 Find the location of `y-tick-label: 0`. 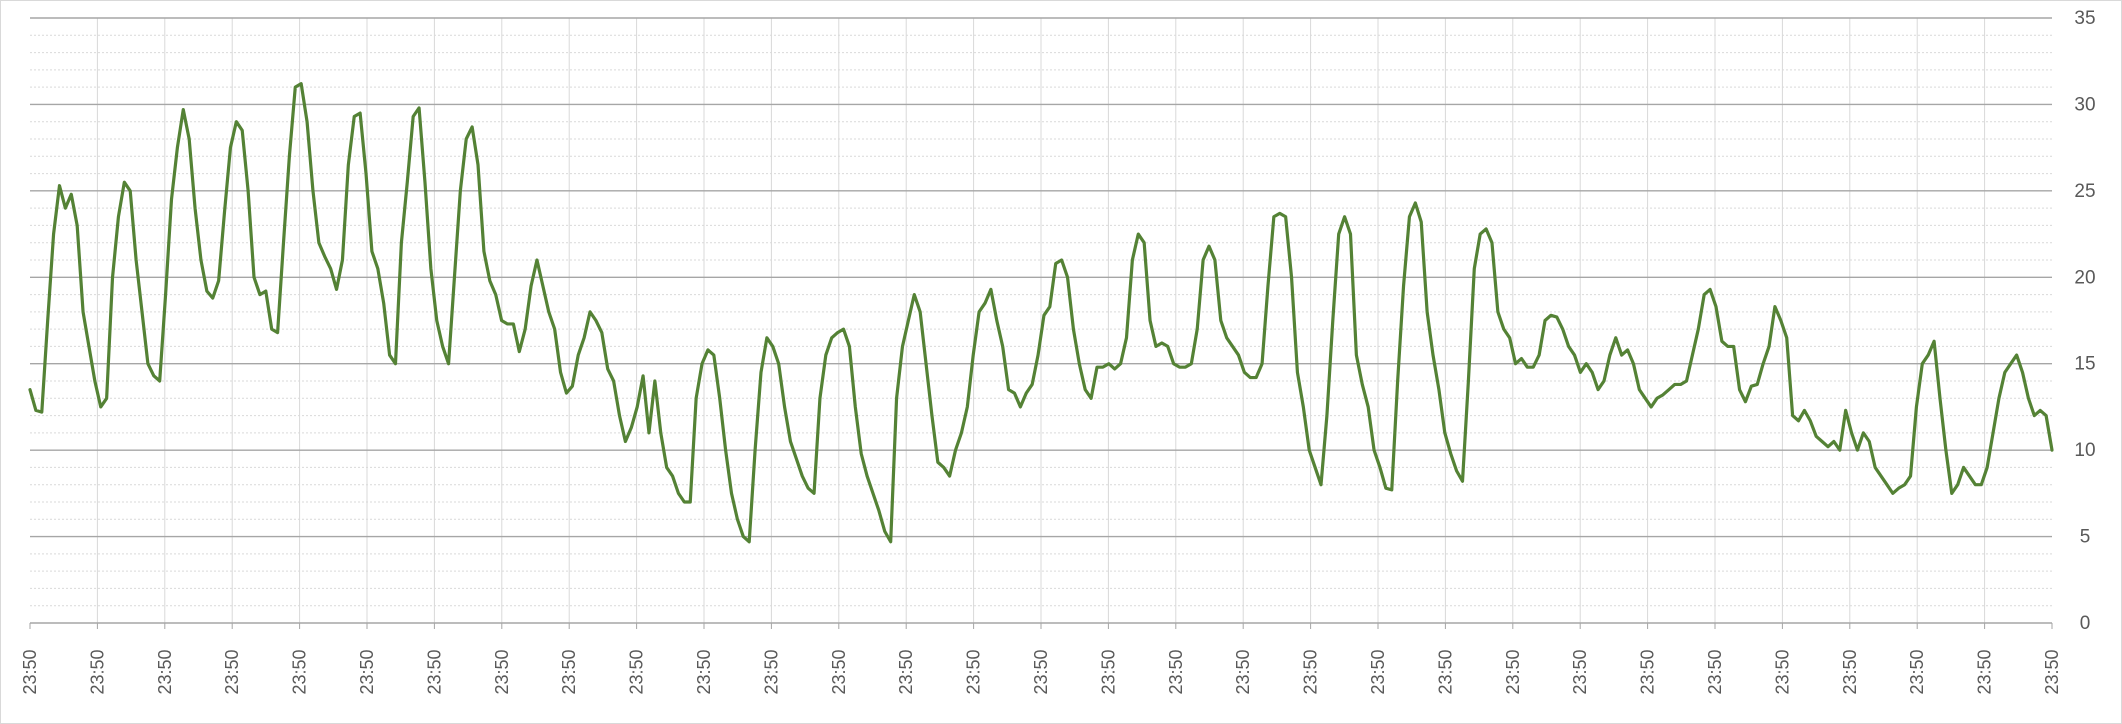

y-tick-label: 0 is located at coordinates (2085, 623).